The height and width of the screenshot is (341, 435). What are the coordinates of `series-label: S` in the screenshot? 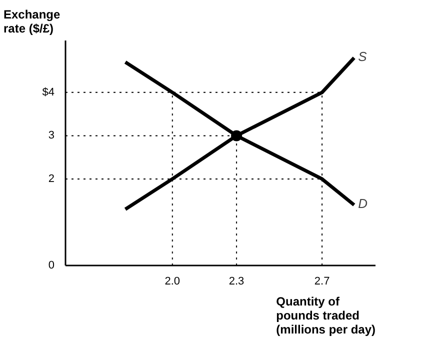 It's located at (363, 56).